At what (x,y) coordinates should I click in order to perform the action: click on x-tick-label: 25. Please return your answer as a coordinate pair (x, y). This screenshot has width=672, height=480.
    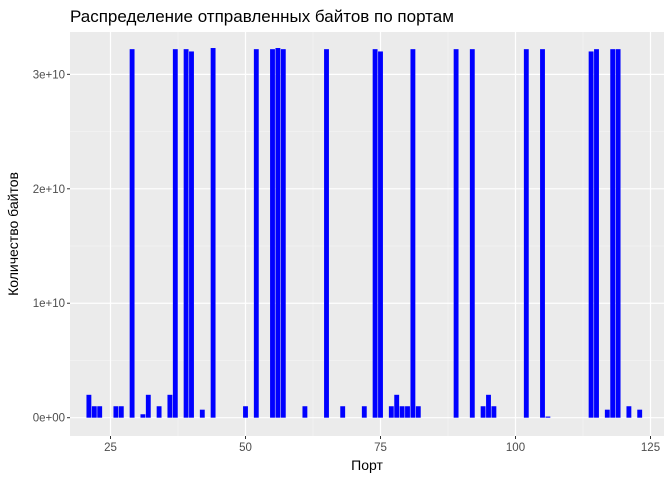
    Looking at the image, I should click on (110, 448).